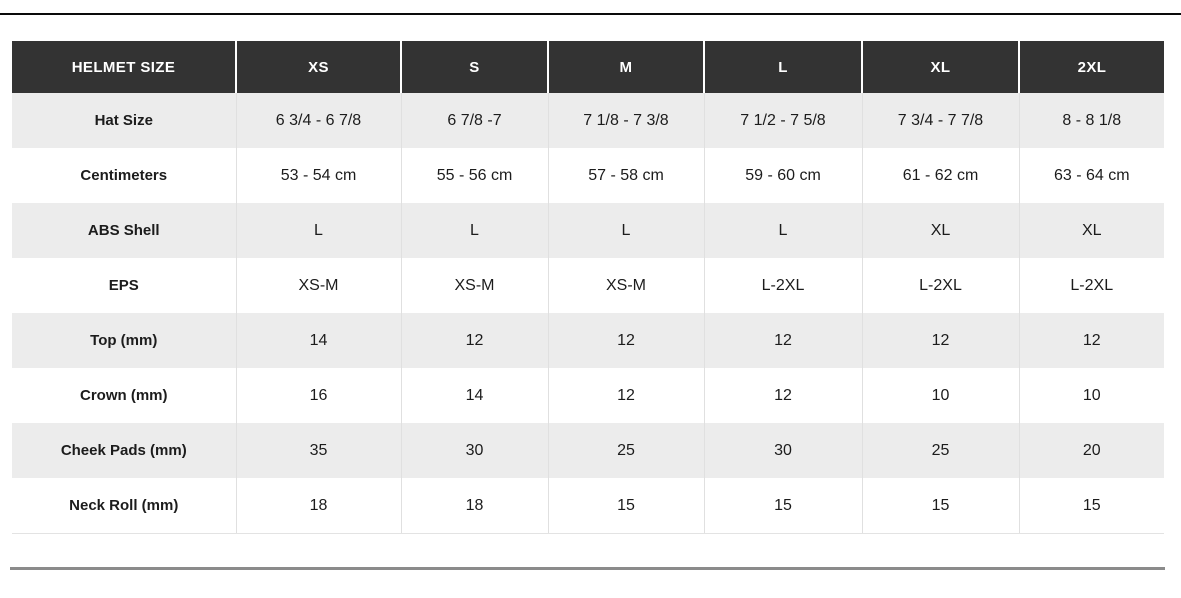 Image resolution: width=1181 pixels, height=598 pixels. I want to click on cell: 53 - 54 cm, so click(318, 175).